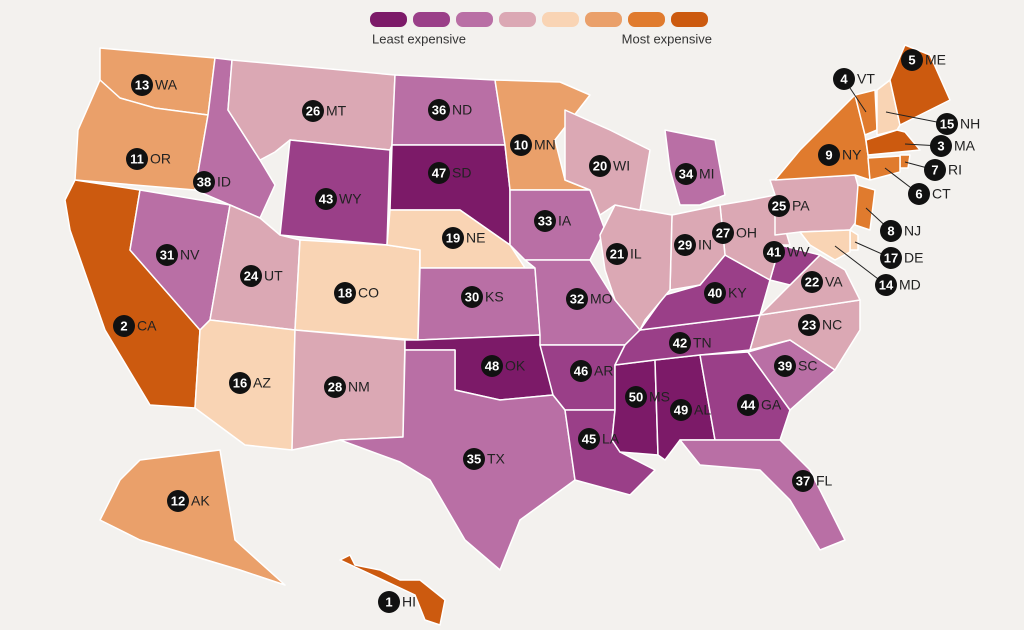 This screenshot has width=1024, height=630. Describe the element at coordinates (715, 292) in the screenshot. I see `rank-label: 40` at that location.